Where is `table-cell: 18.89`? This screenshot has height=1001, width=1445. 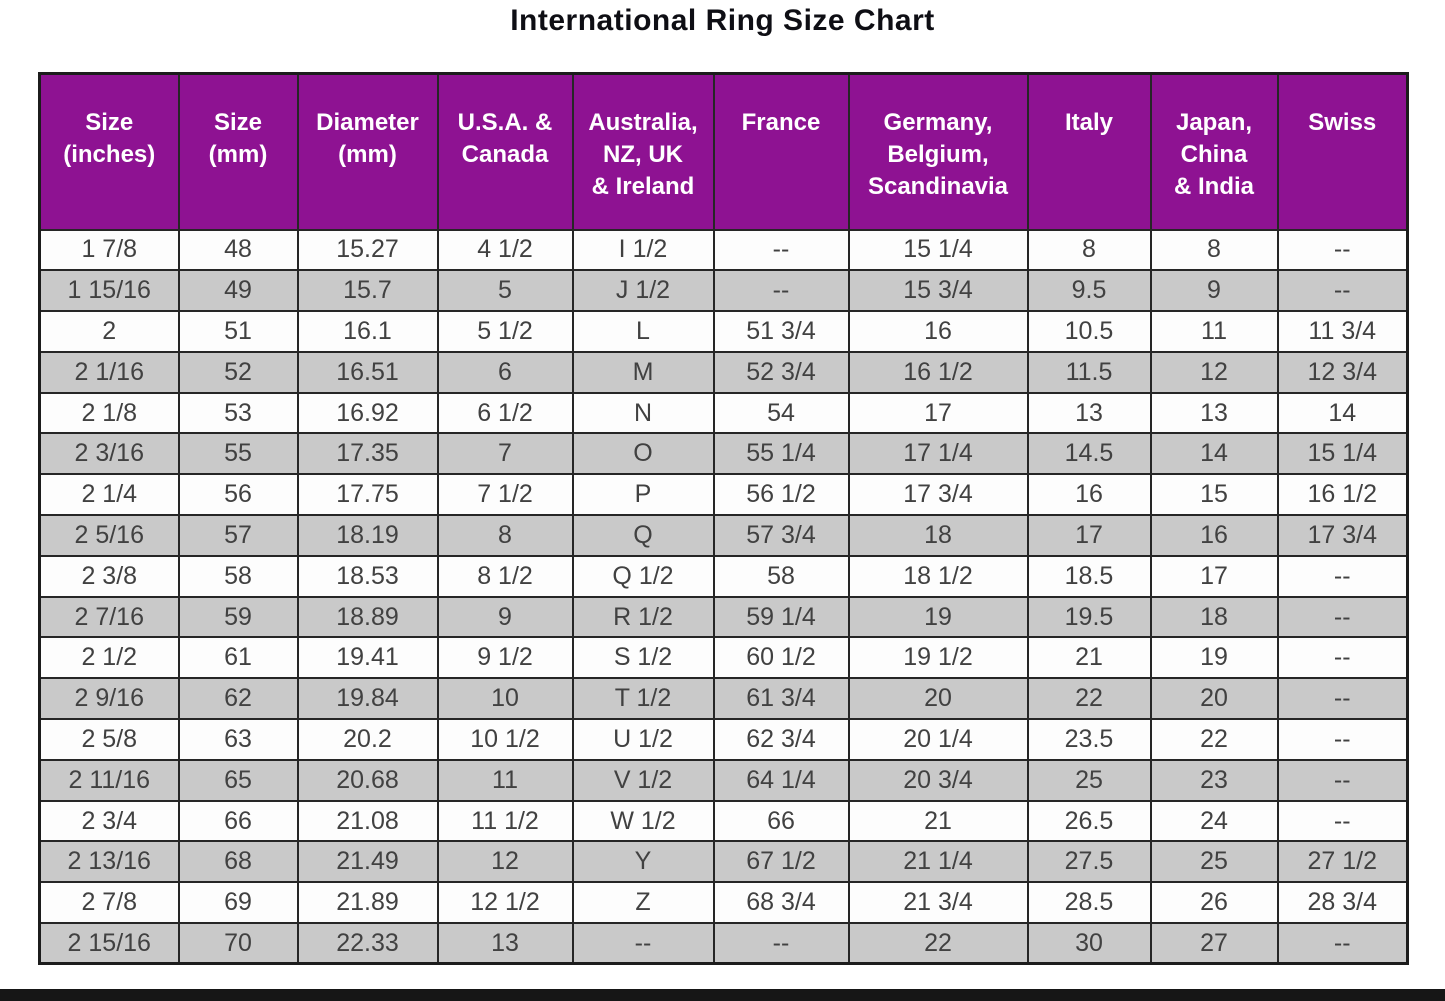
table-cell: 18.89 is located at coordinates (367, 617).